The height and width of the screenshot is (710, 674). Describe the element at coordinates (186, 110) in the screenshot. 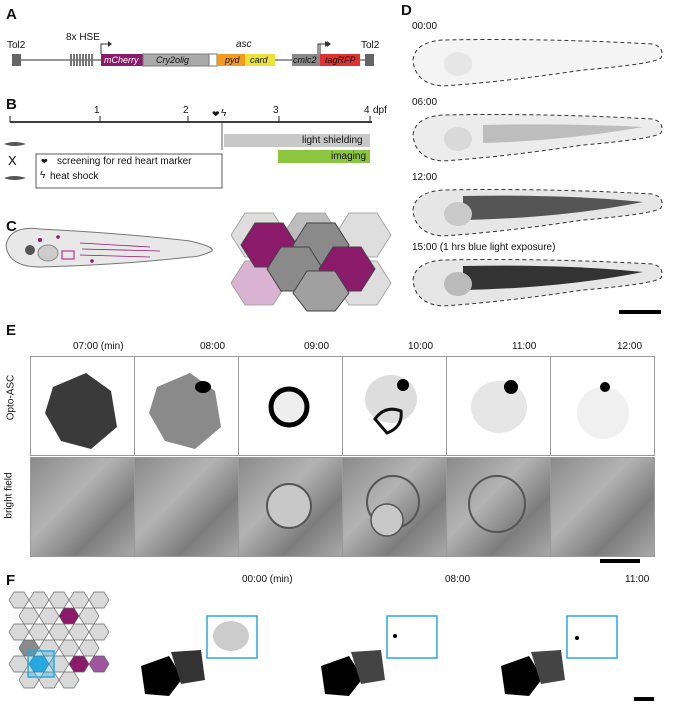

I see `tick-label-2: 2` at that location.